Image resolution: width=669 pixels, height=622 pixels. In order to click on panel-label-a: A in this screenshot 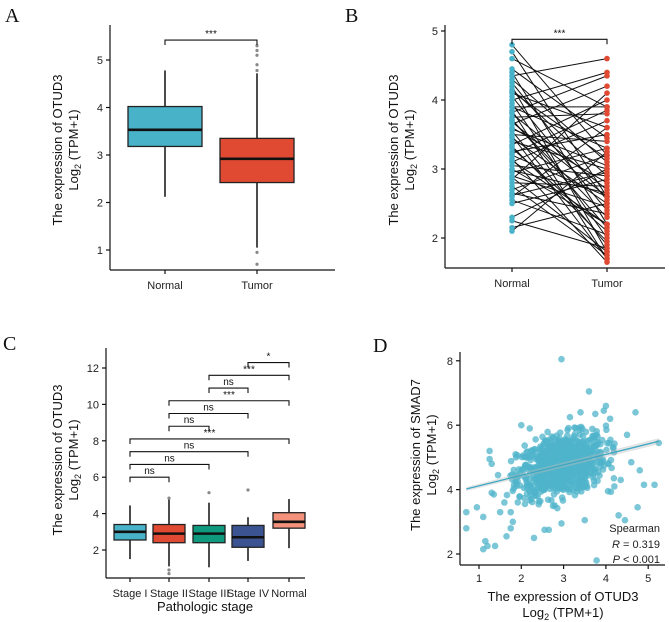, I will do `click(12, 16)`.